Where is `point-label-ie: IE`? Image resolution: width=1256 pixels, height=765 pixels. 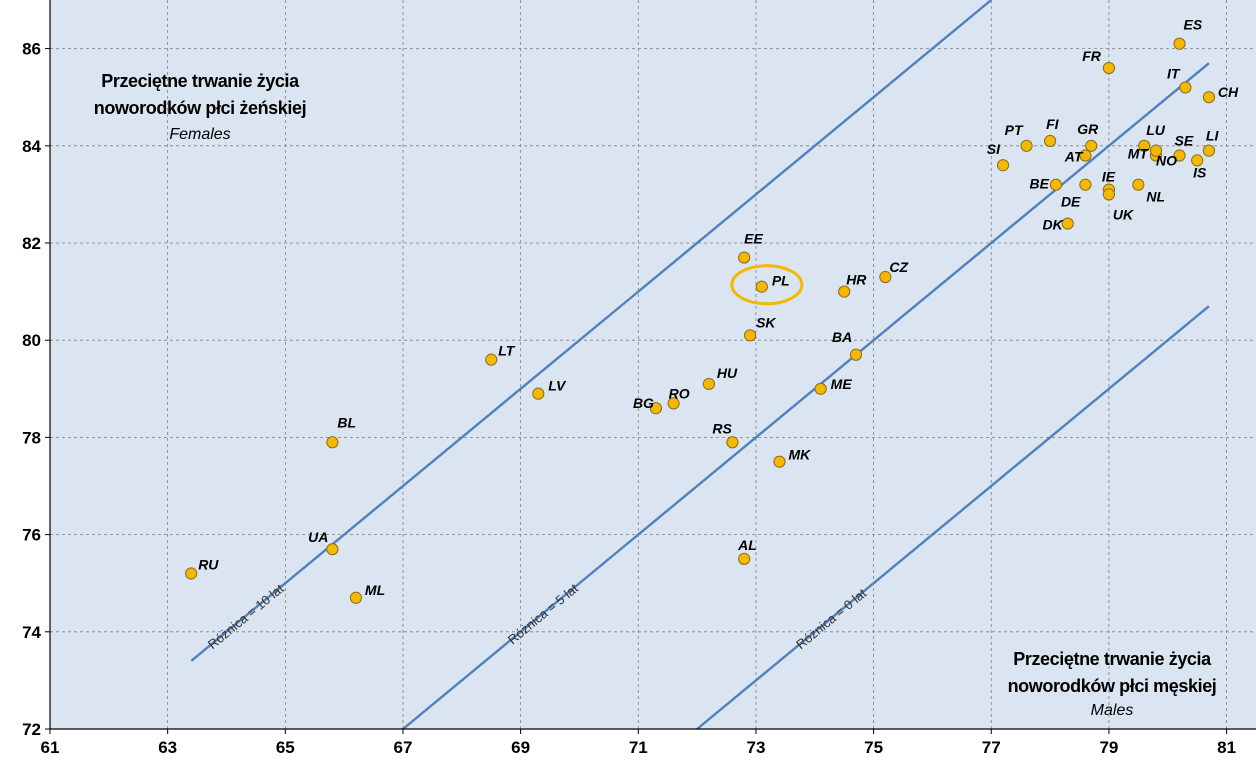 point-label-ie: IE is located at coordinates (1109, 177).